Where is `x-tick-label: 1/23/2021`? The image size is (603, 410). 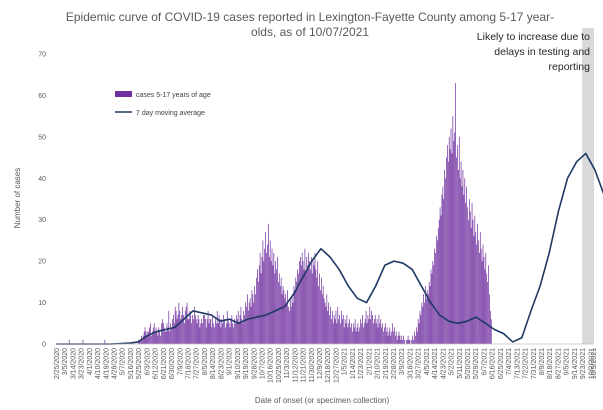 x-tick-label: 1/23/2021 is located at coordinates (361, 363).